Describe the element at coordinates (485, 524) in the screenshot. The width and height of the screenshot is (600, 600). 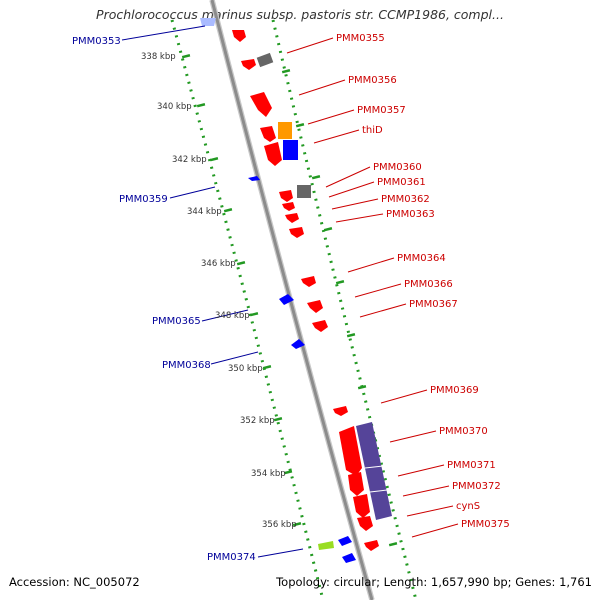
I see `gene-label-pmm0375: PMM0375` at that location.